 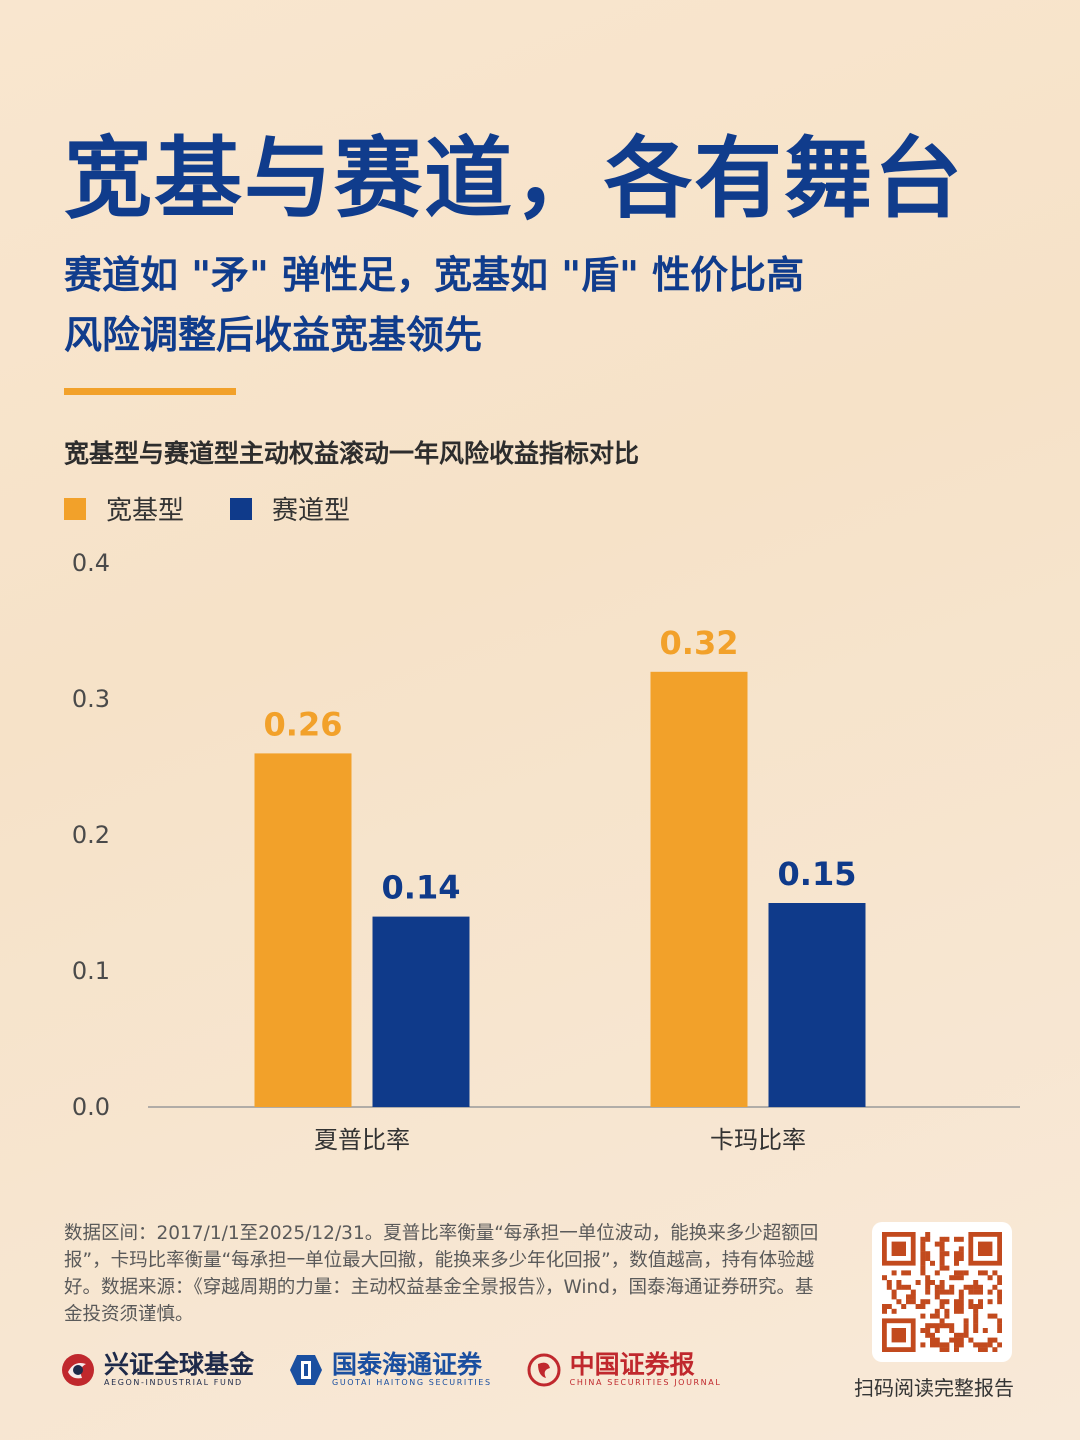 What do you see at coordinates (412, 1382) in the screenshot?
I see `logo-guotai-haitong-en: GUOTAI HAITONG SECURITIES` at bounding box center [412, 1382].